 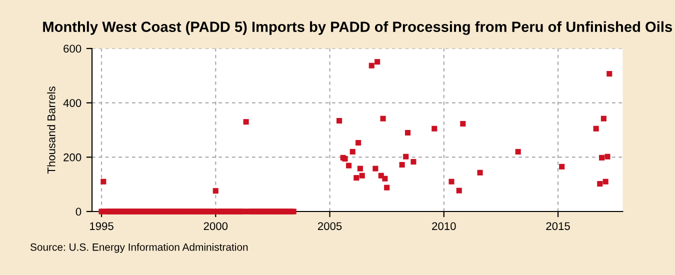 I want to click on y-axis-title: Thousand Barrels, so click(x=51, y=130).